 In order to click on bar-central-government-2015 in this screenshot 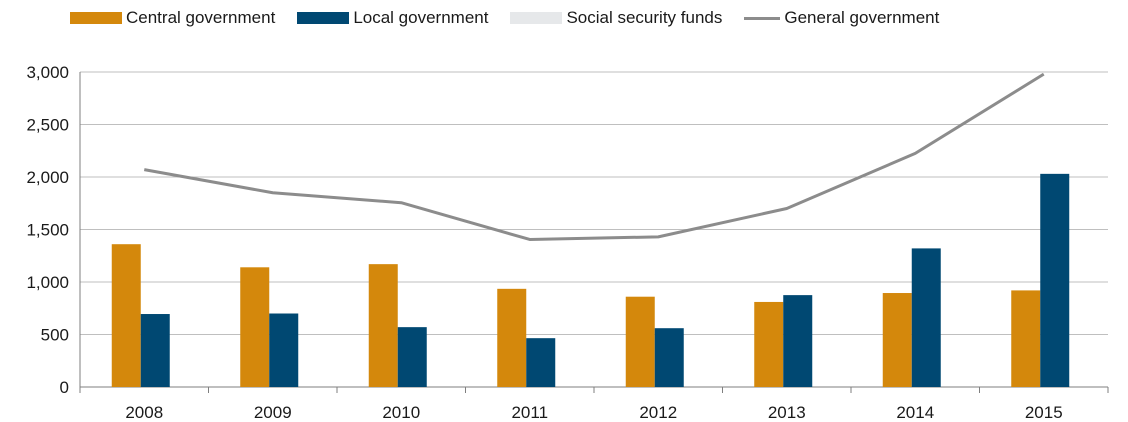, I will do `click(1026, 338)`.